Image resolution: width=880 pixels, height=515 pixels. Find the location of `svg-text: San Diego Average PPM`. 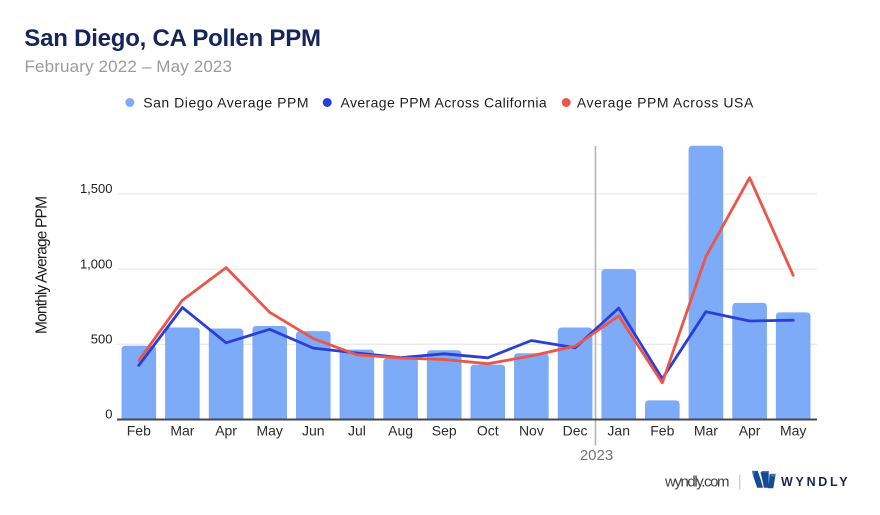

svg-text: San Diego Average PPM is located at coordinates (225, 103).